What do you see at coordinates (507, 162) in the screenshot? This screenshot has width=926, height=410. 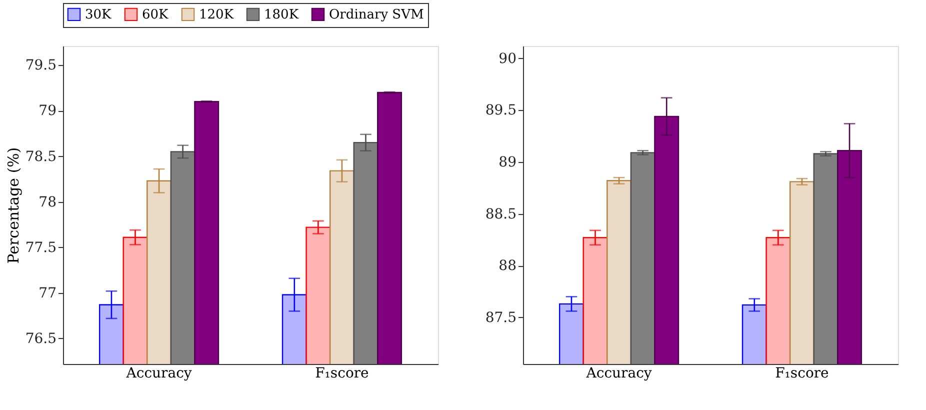 I see `y-tick-label: 89` at bounding box center [507, 162].